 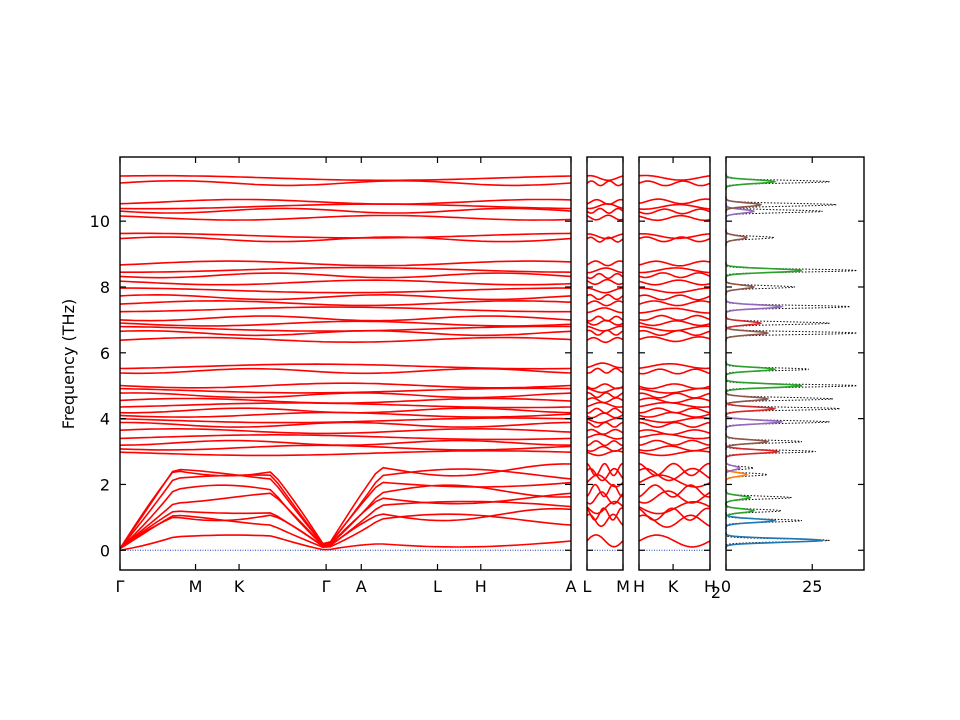 I want to click on x-tick-label: A, so click(x=361, y=586).